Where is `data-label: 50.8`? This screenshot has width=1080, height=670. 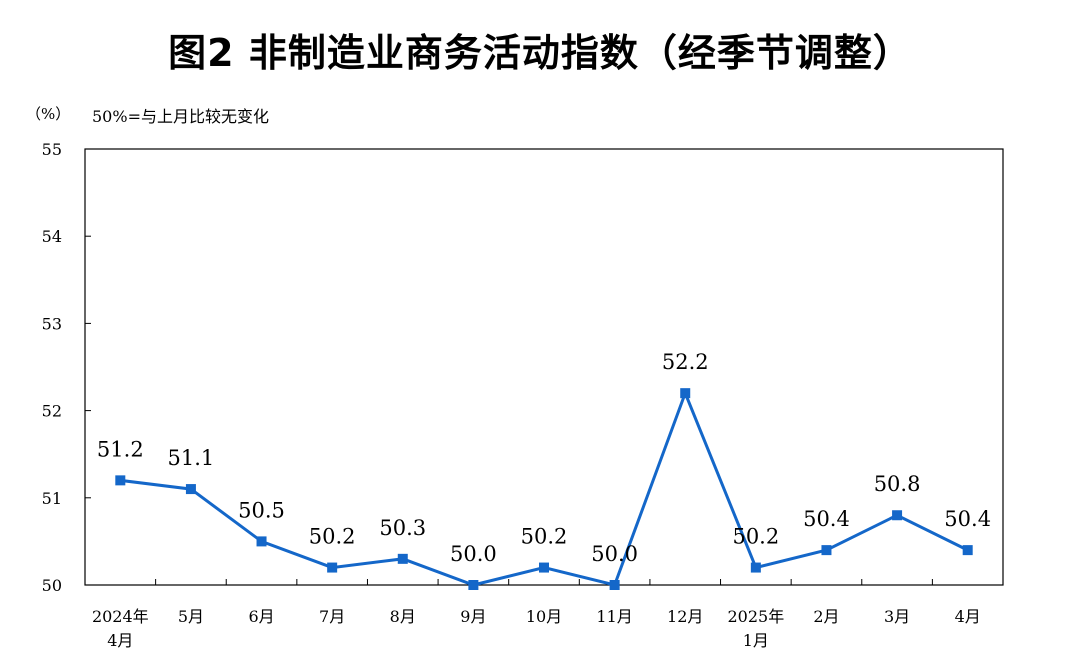
data-label: 50.8 is located at coordinates (897, 484).